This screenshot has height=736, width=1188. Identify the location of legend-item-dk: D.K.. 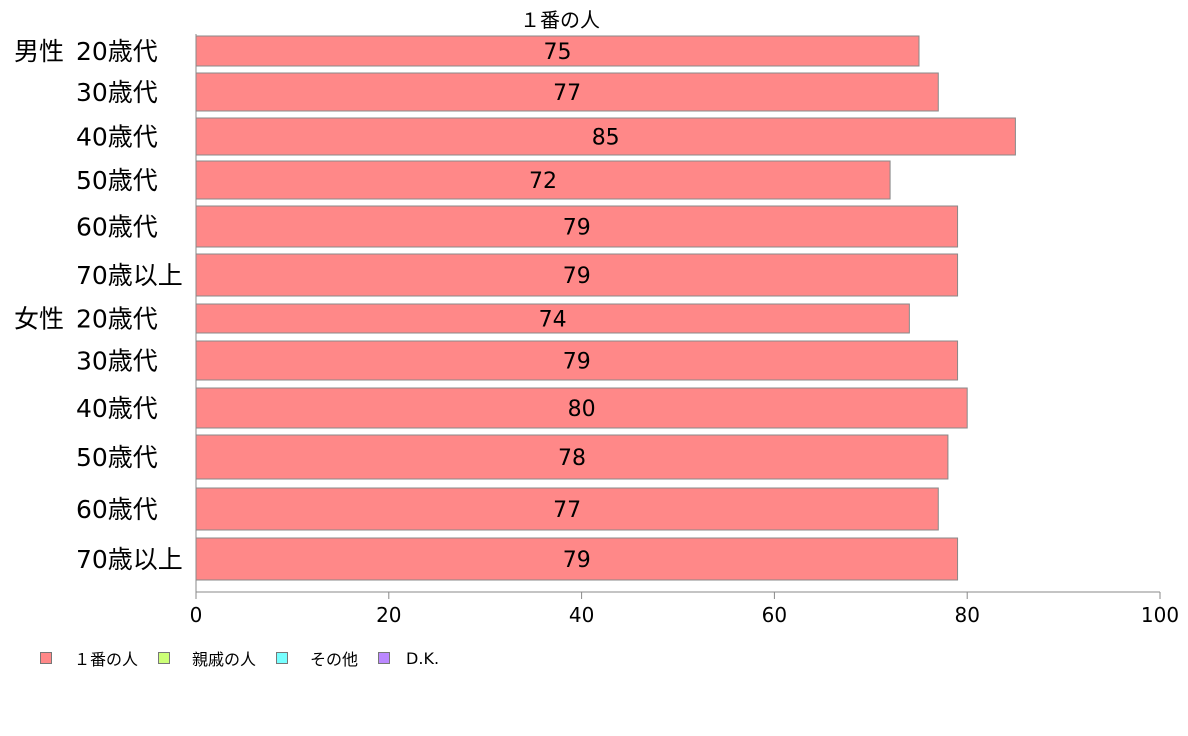
(408, 658).